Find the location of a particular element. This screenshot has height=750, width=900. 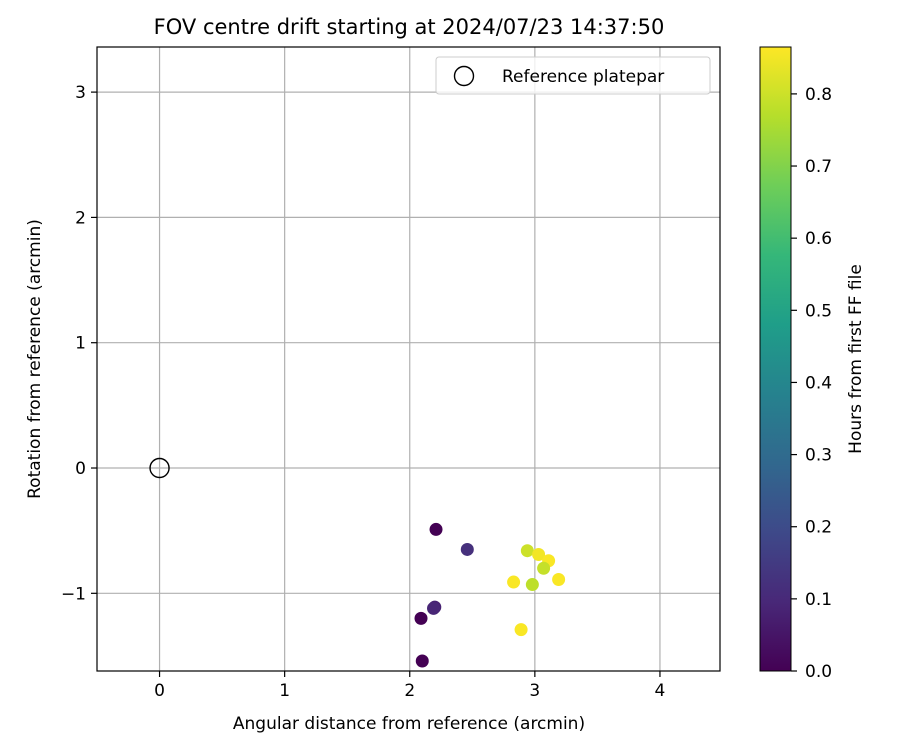

x-axis-label: Angular distance from reference (arcmin) is located at coordinates (409, 724).